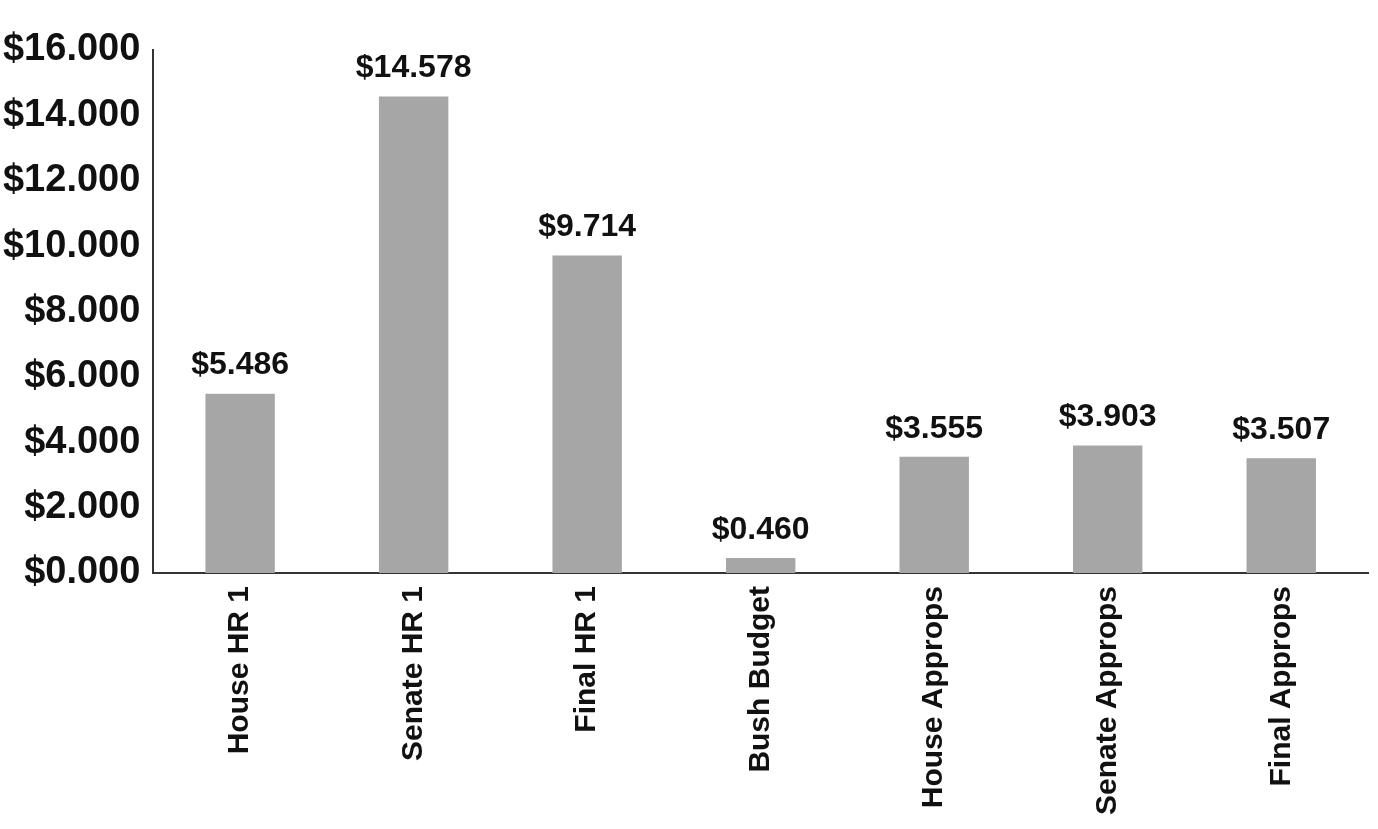 This screenshot has width=1378, height=829. I want to click on x-tick-label: Final Approps, so click(1279, 686).